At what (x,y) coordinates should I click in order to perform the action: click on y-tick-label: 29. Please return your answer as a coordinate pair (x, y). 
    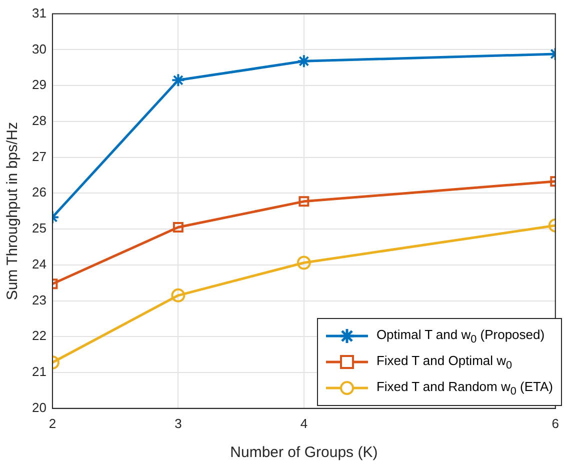
    Looking at the image, I should click on (39, 84).